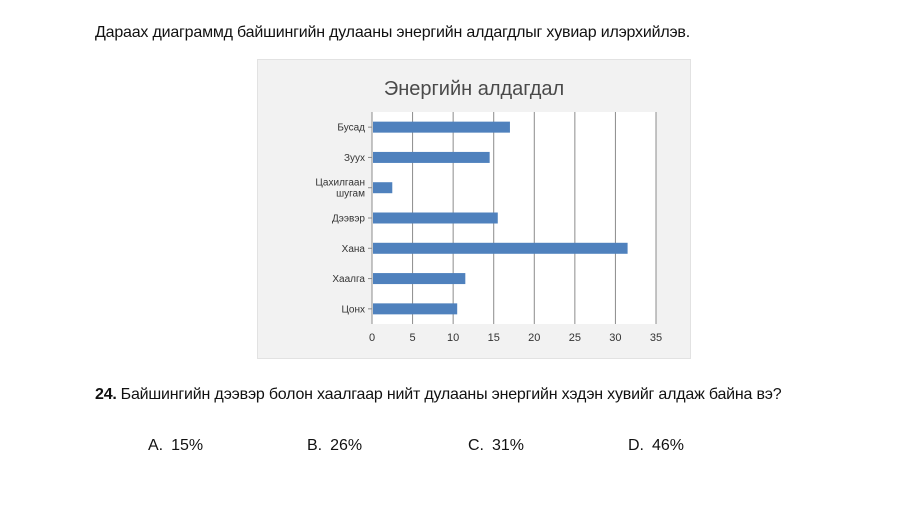  What do you see at coordinates (508, 445) in the screenshot?
I see `answer-value: 31%` at bounding box center [508, 445].